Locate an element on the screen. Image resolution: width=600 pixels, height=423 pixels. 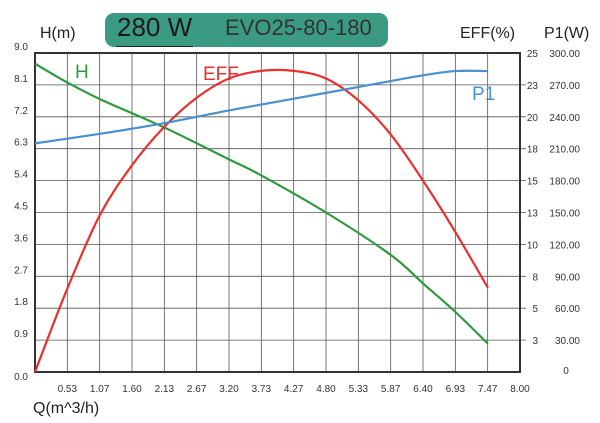
y-eff-tick-label: 25 is located at coordinates (533, 54).